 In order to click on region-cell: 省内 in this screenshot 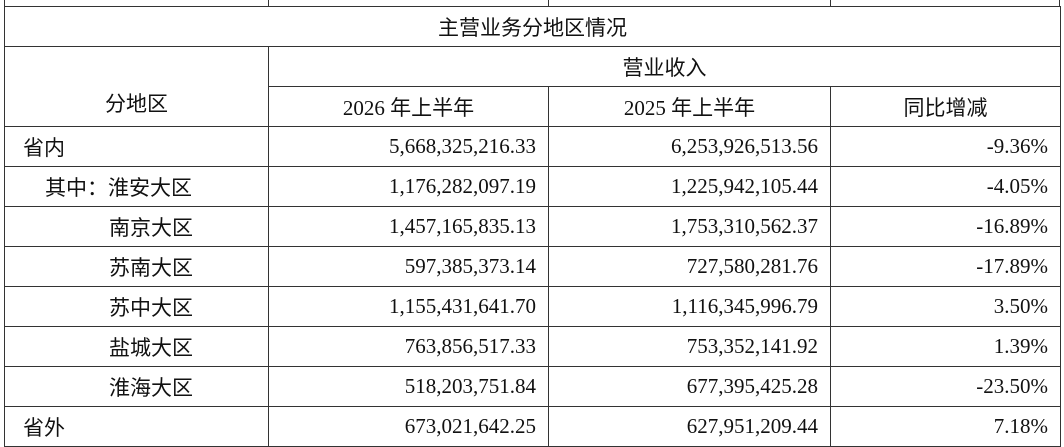, I will do `click(136, 146)`.